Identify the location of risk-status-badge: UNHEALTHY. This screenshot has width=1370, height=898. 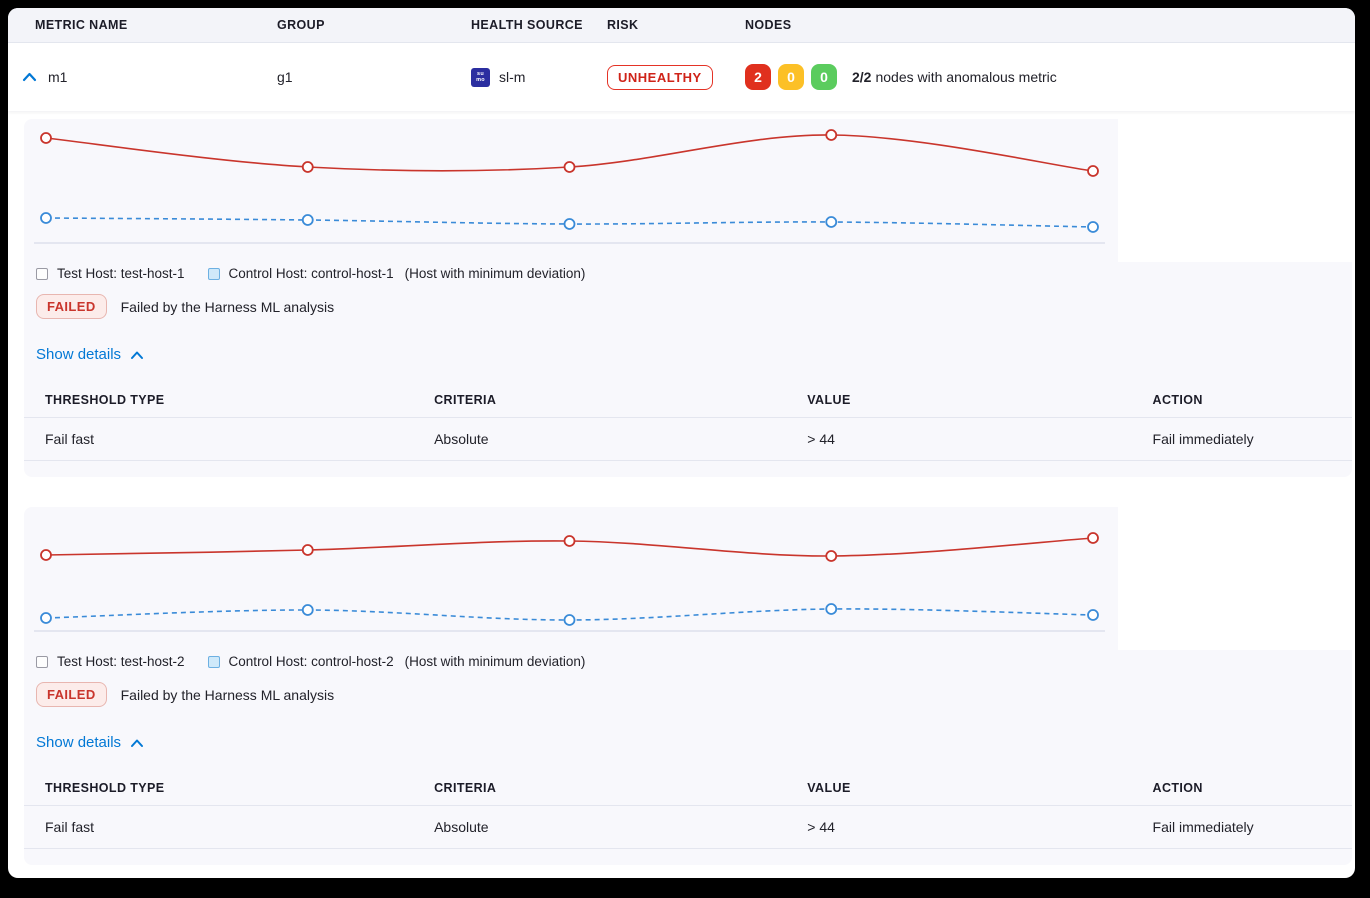
(660, 77).